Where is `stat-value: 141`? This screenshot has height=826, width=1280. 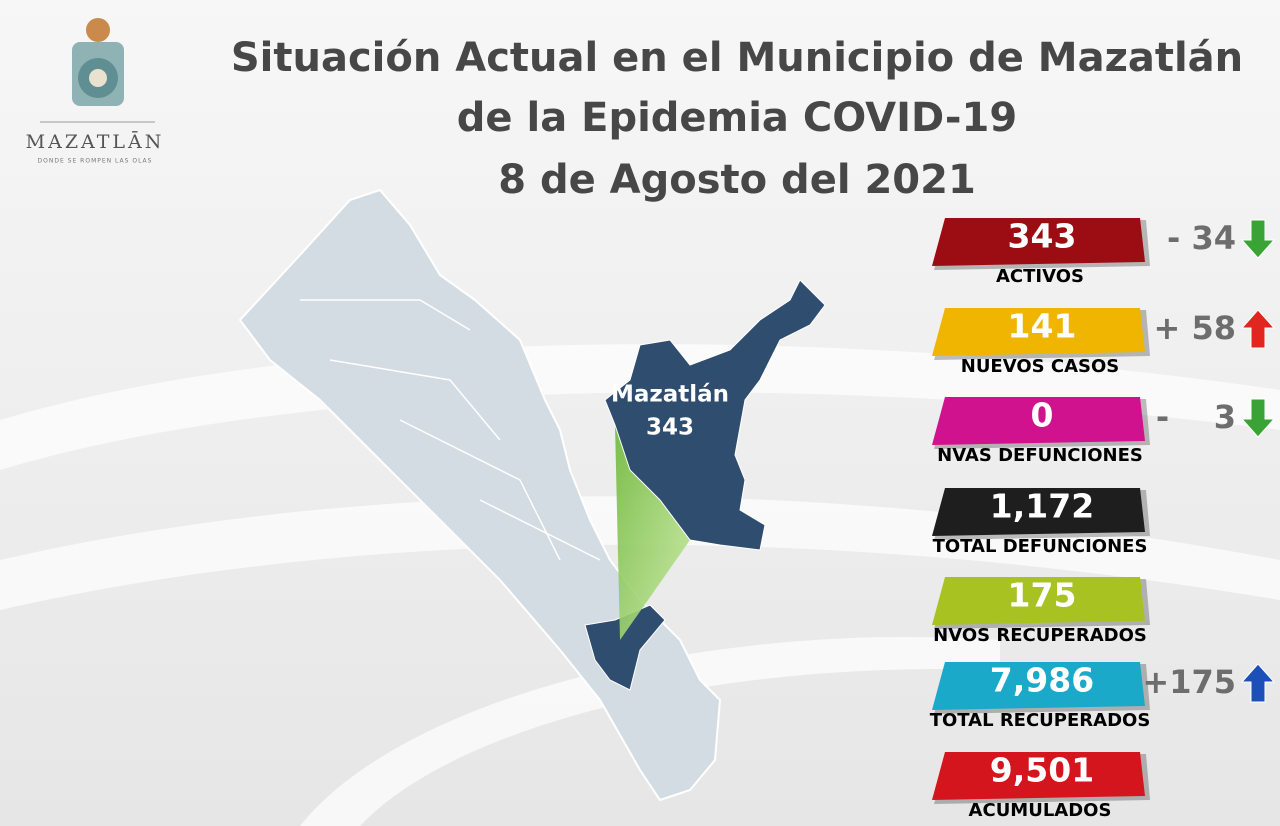
stat-value: 141 is located at coordinates (1042, 326).